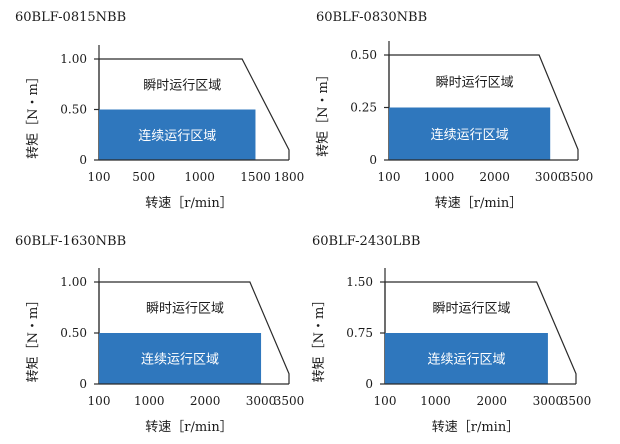 This screenshot has height=444, width=620. I want to click on chart-title: 60BLF-2430LBB, so click(366, 241).